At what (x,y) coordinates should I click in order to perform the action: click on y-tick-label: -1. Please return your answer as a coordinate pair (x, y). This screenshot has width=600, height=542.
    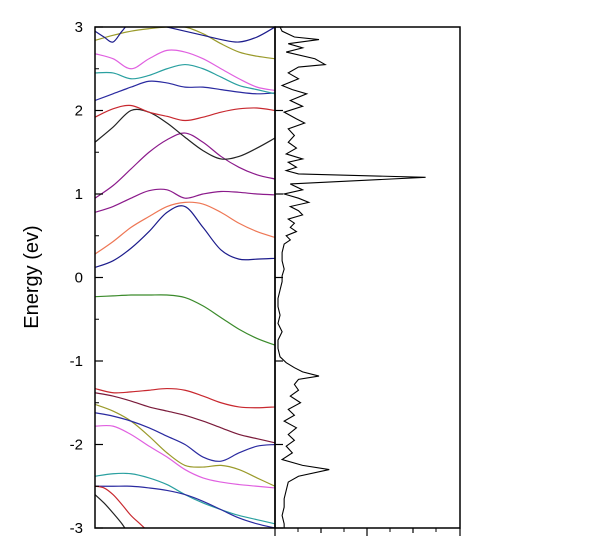
    Looking at the image, I should click on (76, 361).